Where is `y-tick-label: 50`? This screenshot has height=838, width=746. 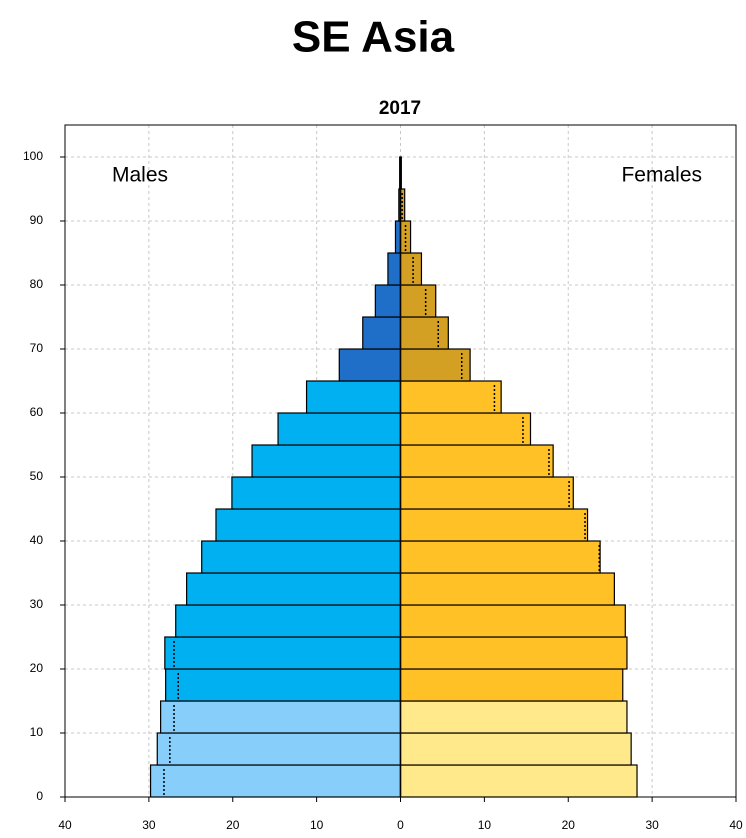 y-tick-label: 50 is located at coordinates (37, 476).